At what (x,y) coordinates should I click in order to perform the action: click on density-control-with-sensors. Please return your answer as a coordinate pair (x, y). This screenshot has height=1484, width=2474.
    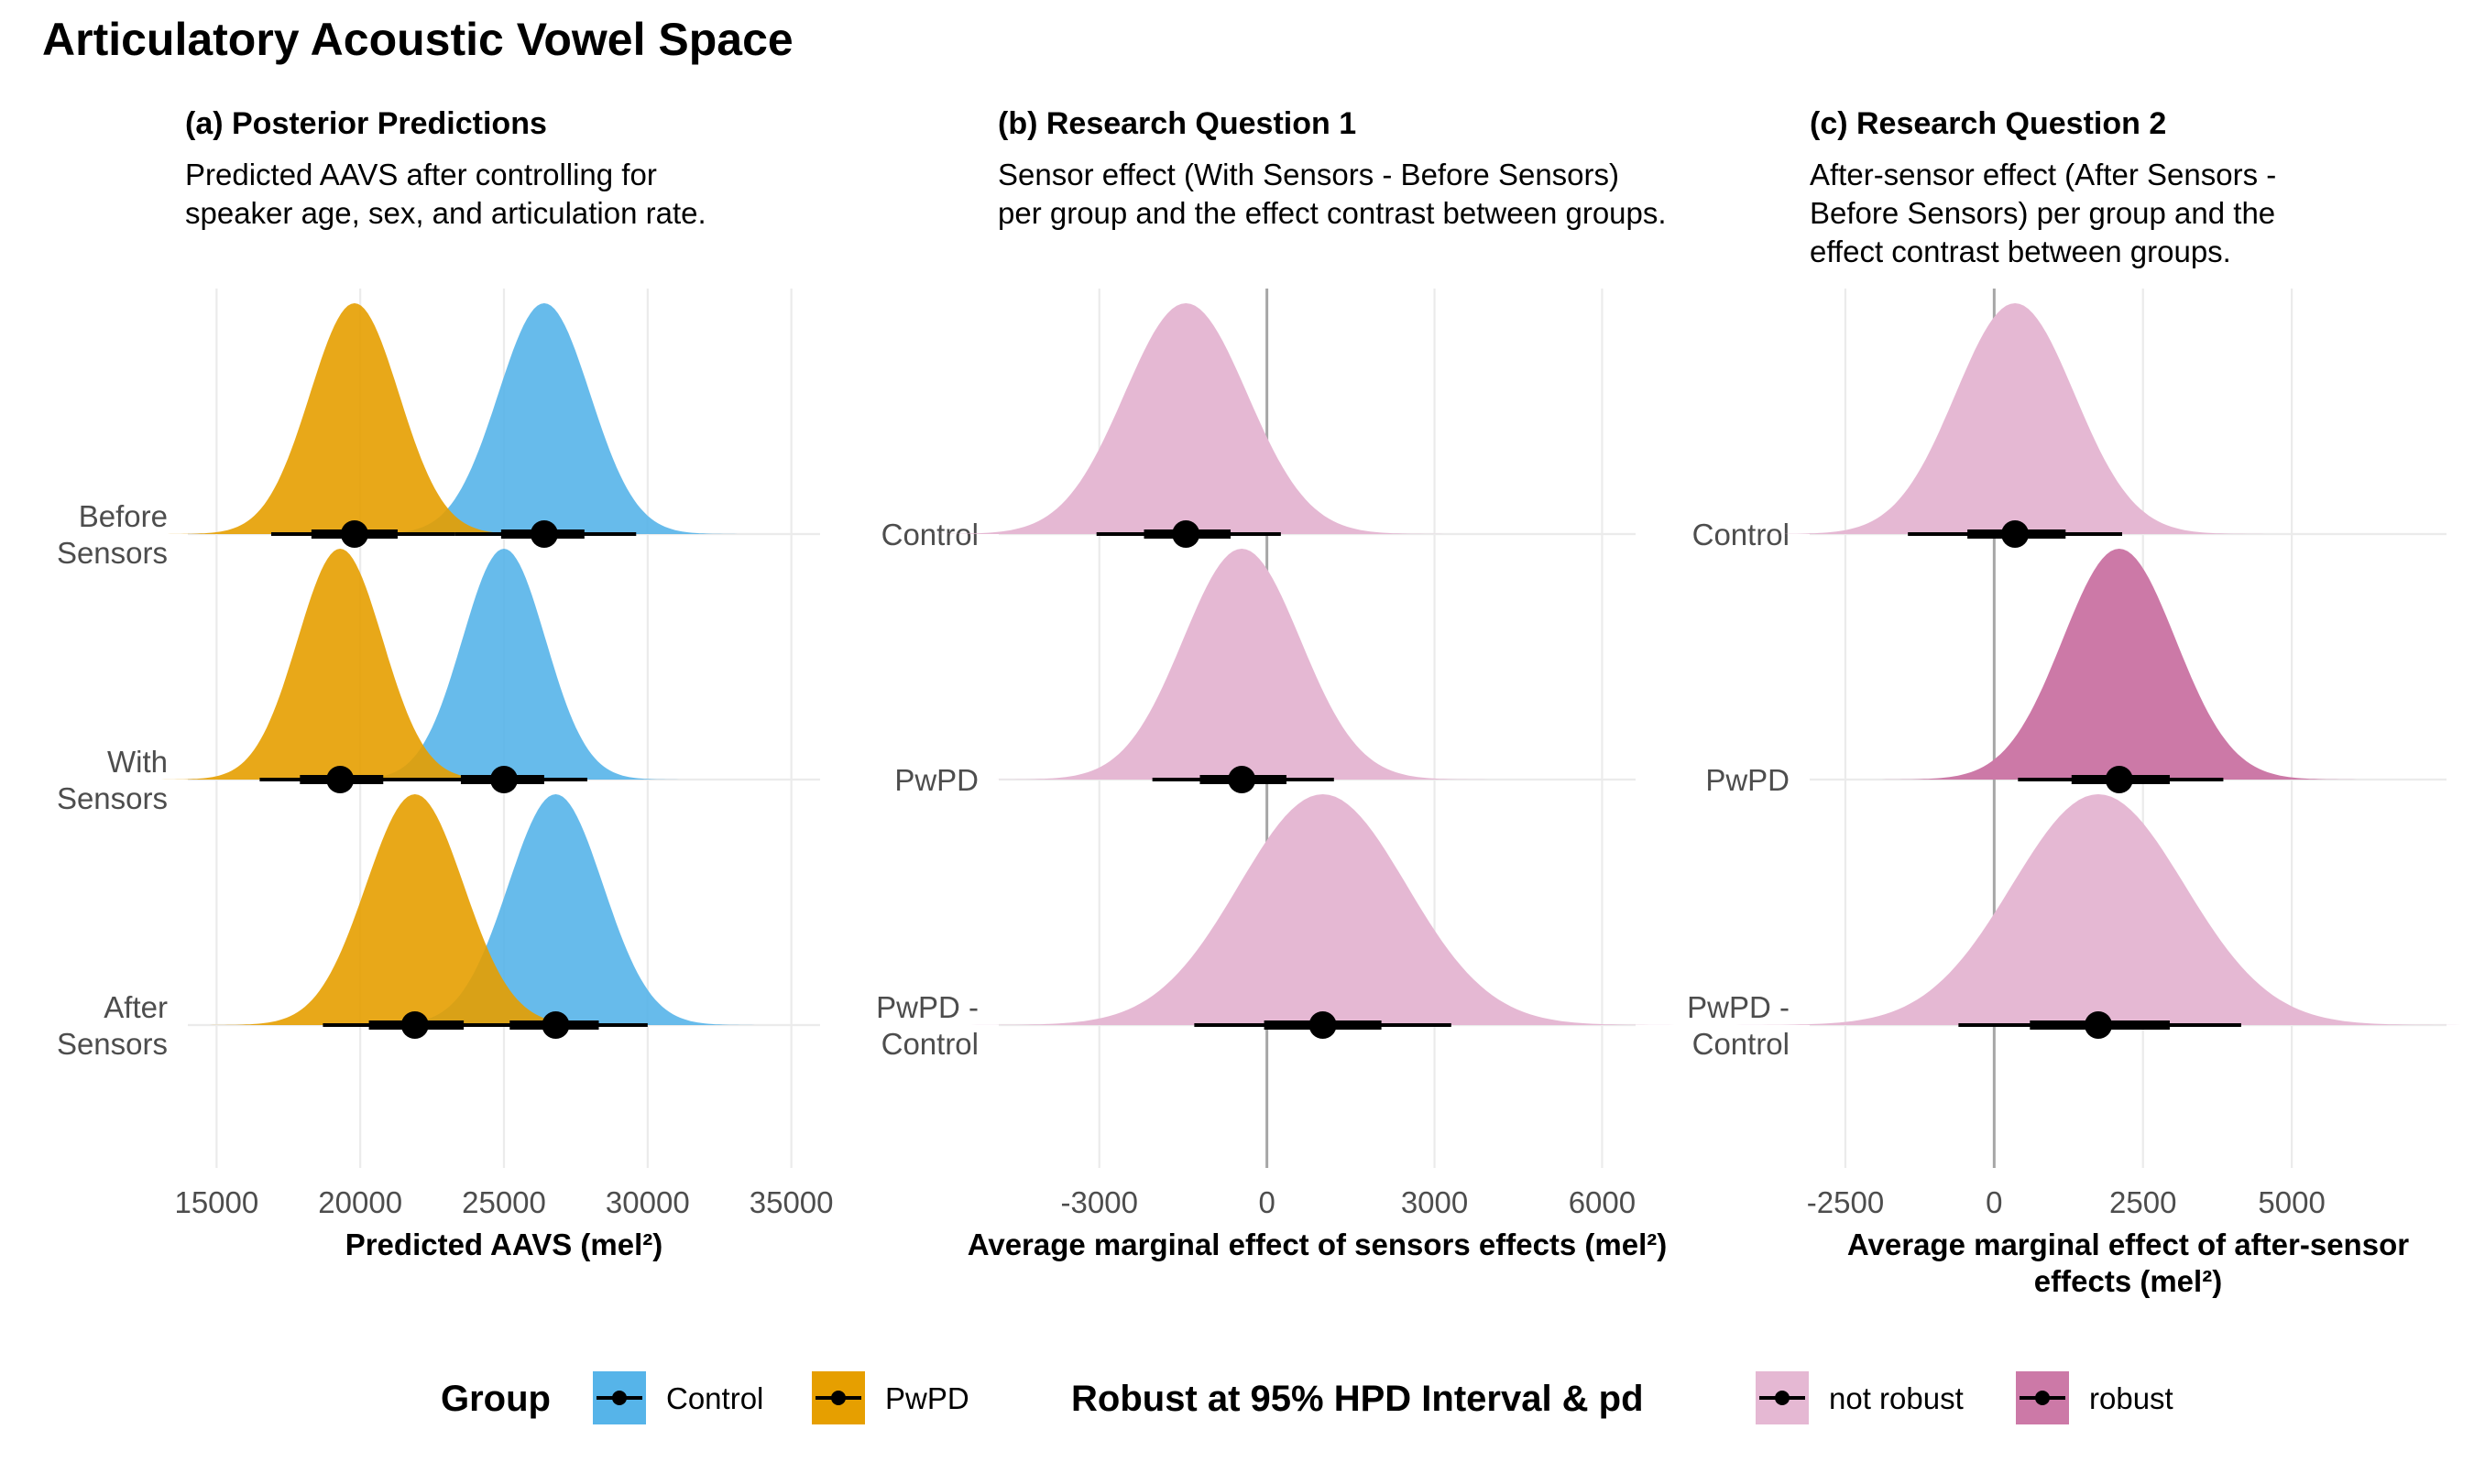
    Looking at the image, I should click on (504, 664).